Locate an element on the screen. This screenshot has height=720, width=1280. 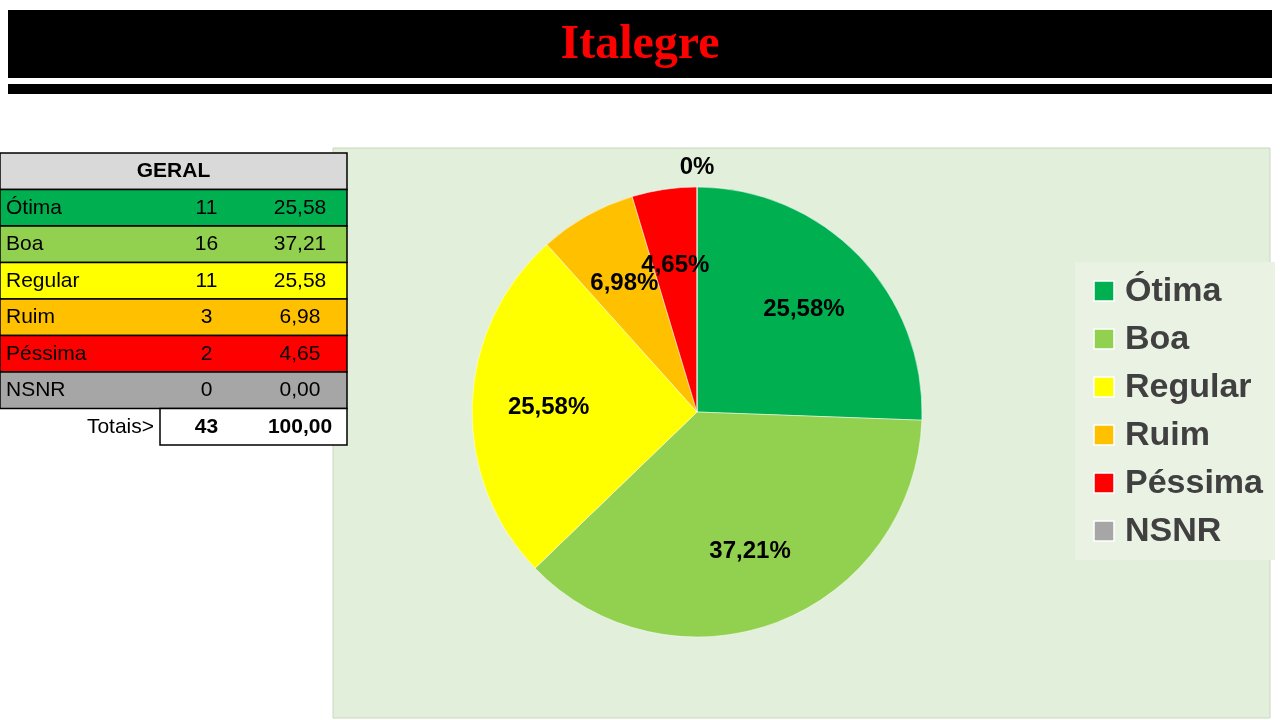
legend-label: Ótima is located at coordinates (1174, 289).